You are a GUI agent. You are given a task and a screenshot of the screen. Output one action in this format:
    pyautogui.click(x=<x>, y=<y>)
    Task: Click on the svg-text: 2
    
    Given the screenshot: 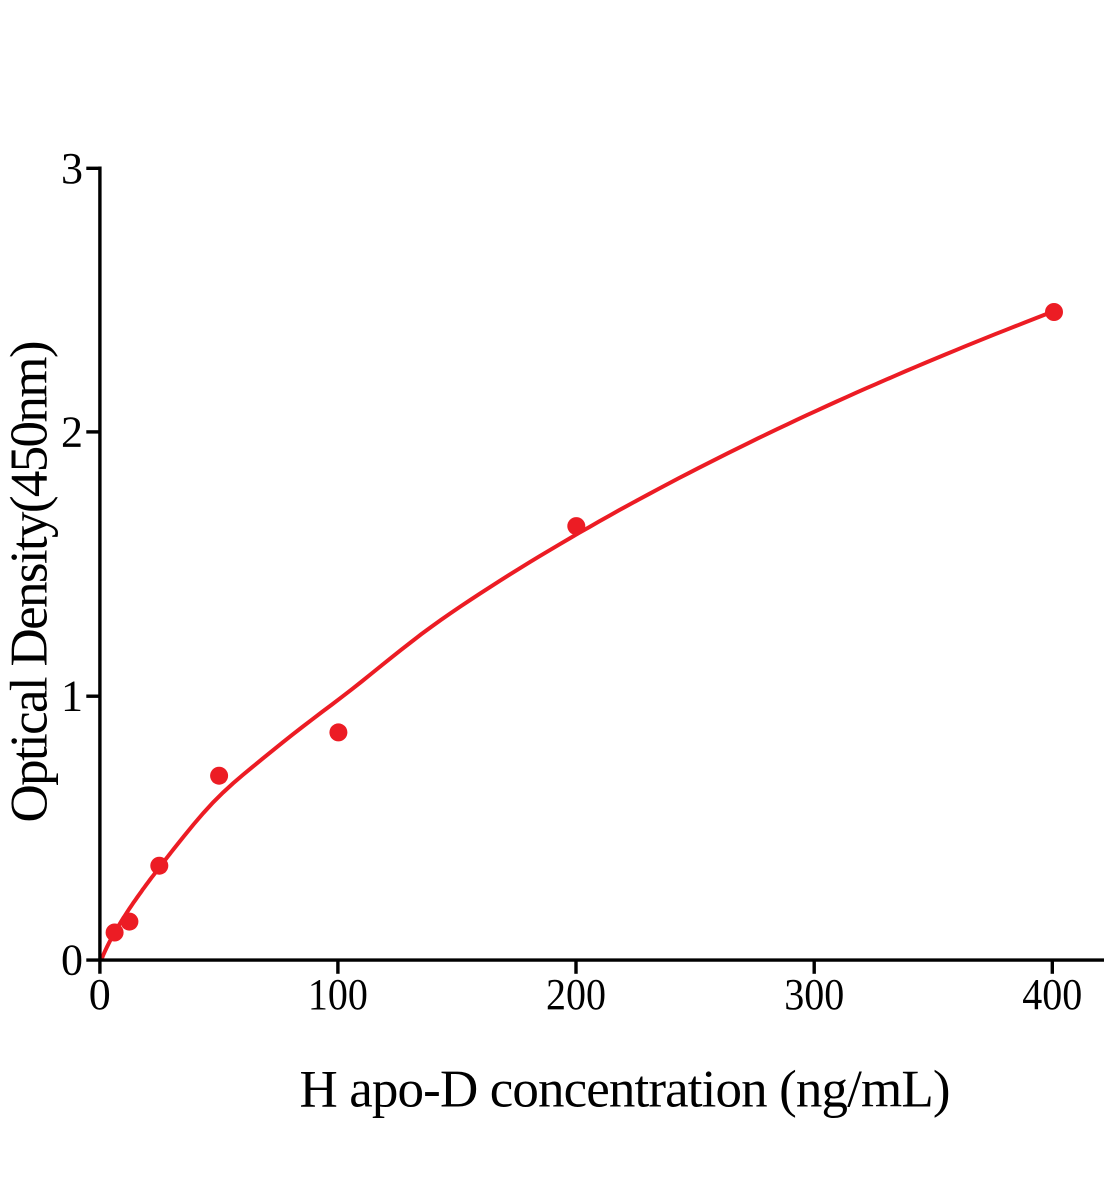 What is the action you would take?
    pyautogui.click(x=72, y=431)
    